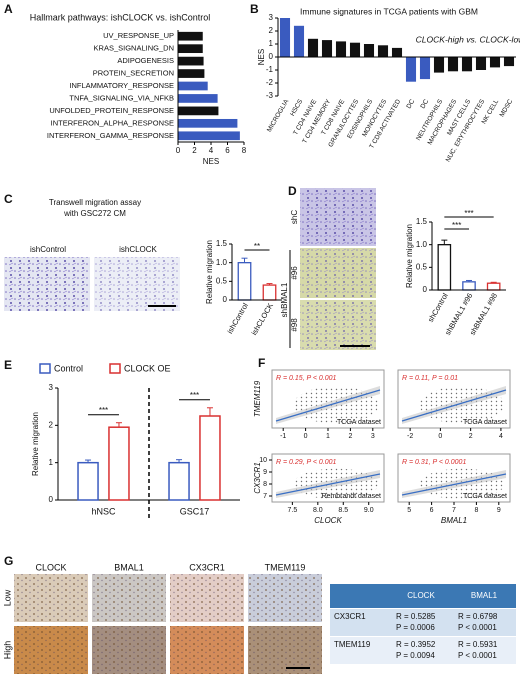 This screenshot has width=520, height=684. Describe the element at coordinates (271, 30) in the screenshot. I see `y-tick-label: 2` at that location.